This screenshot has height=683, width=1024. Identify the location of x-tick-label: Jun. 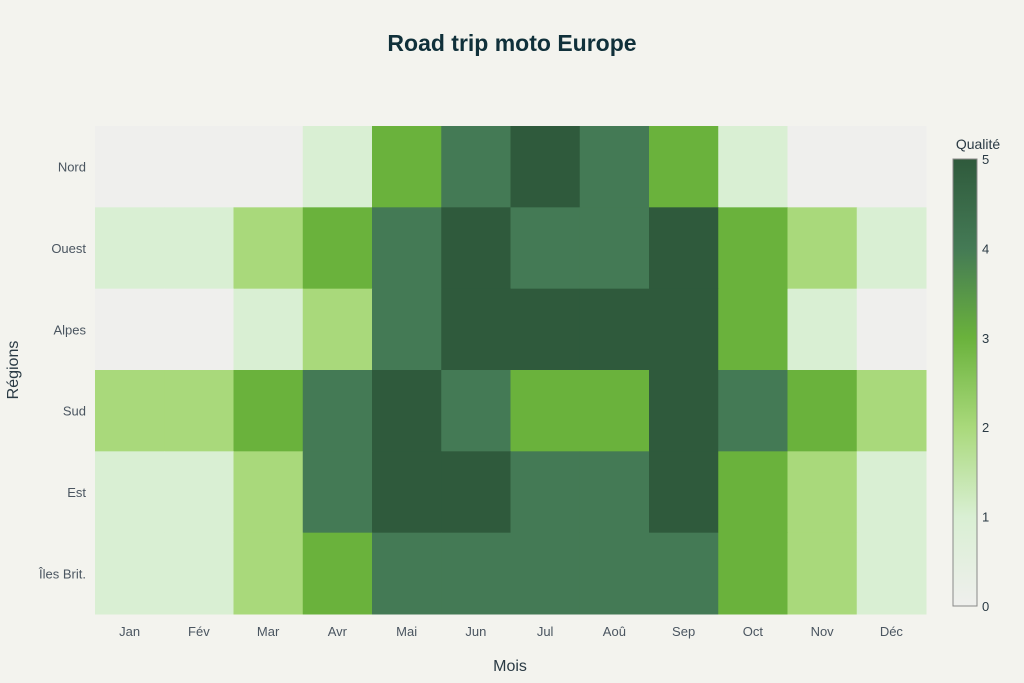
(475, 631).